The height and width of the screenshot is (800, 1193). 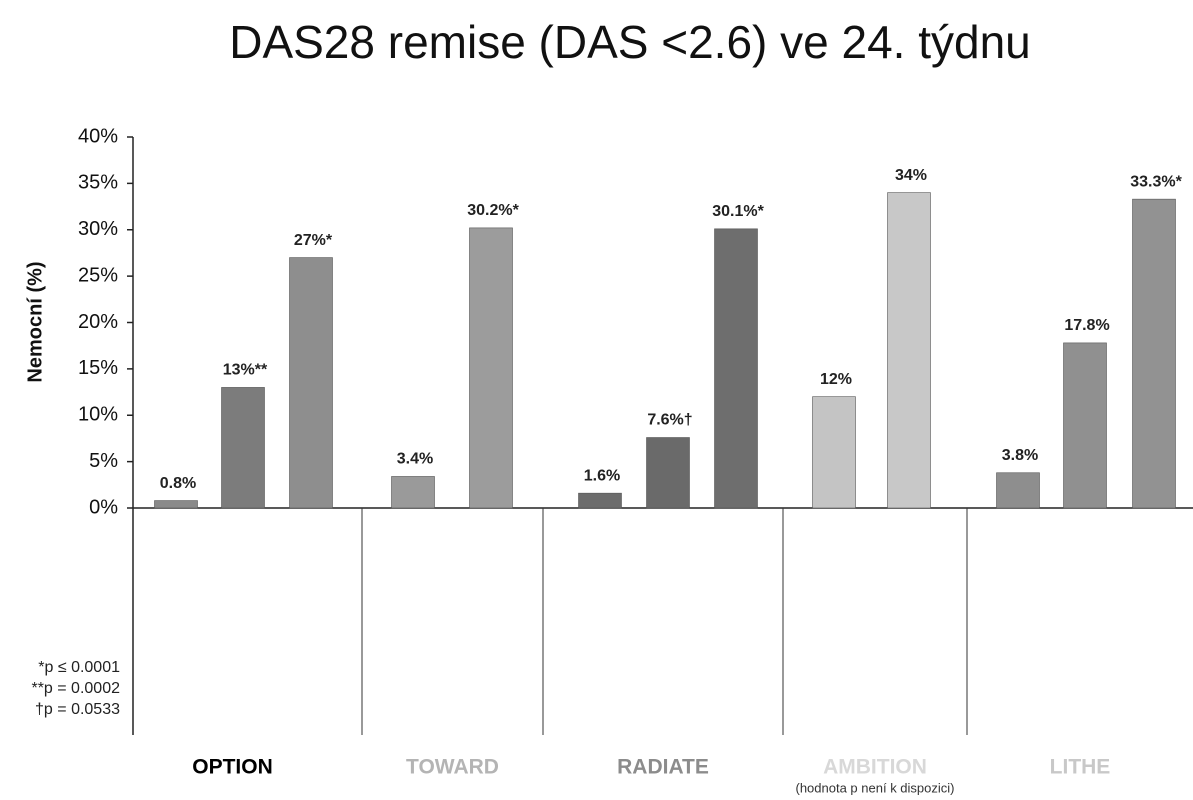 What do you see at coordinates (1080, 767) in the screenshot?
I see `group-label: LITHE` at bounding box center [1080, 767].